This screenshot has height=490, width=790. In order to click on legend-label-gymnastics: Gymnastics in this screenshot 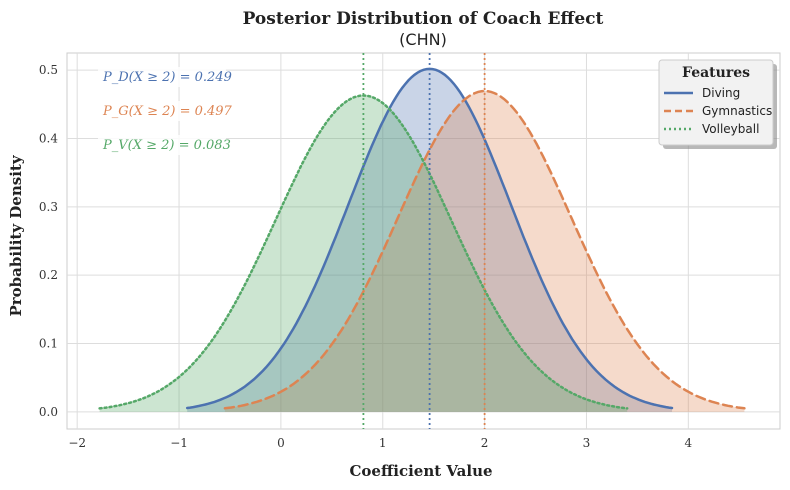, I will do `click(737, 111)`.